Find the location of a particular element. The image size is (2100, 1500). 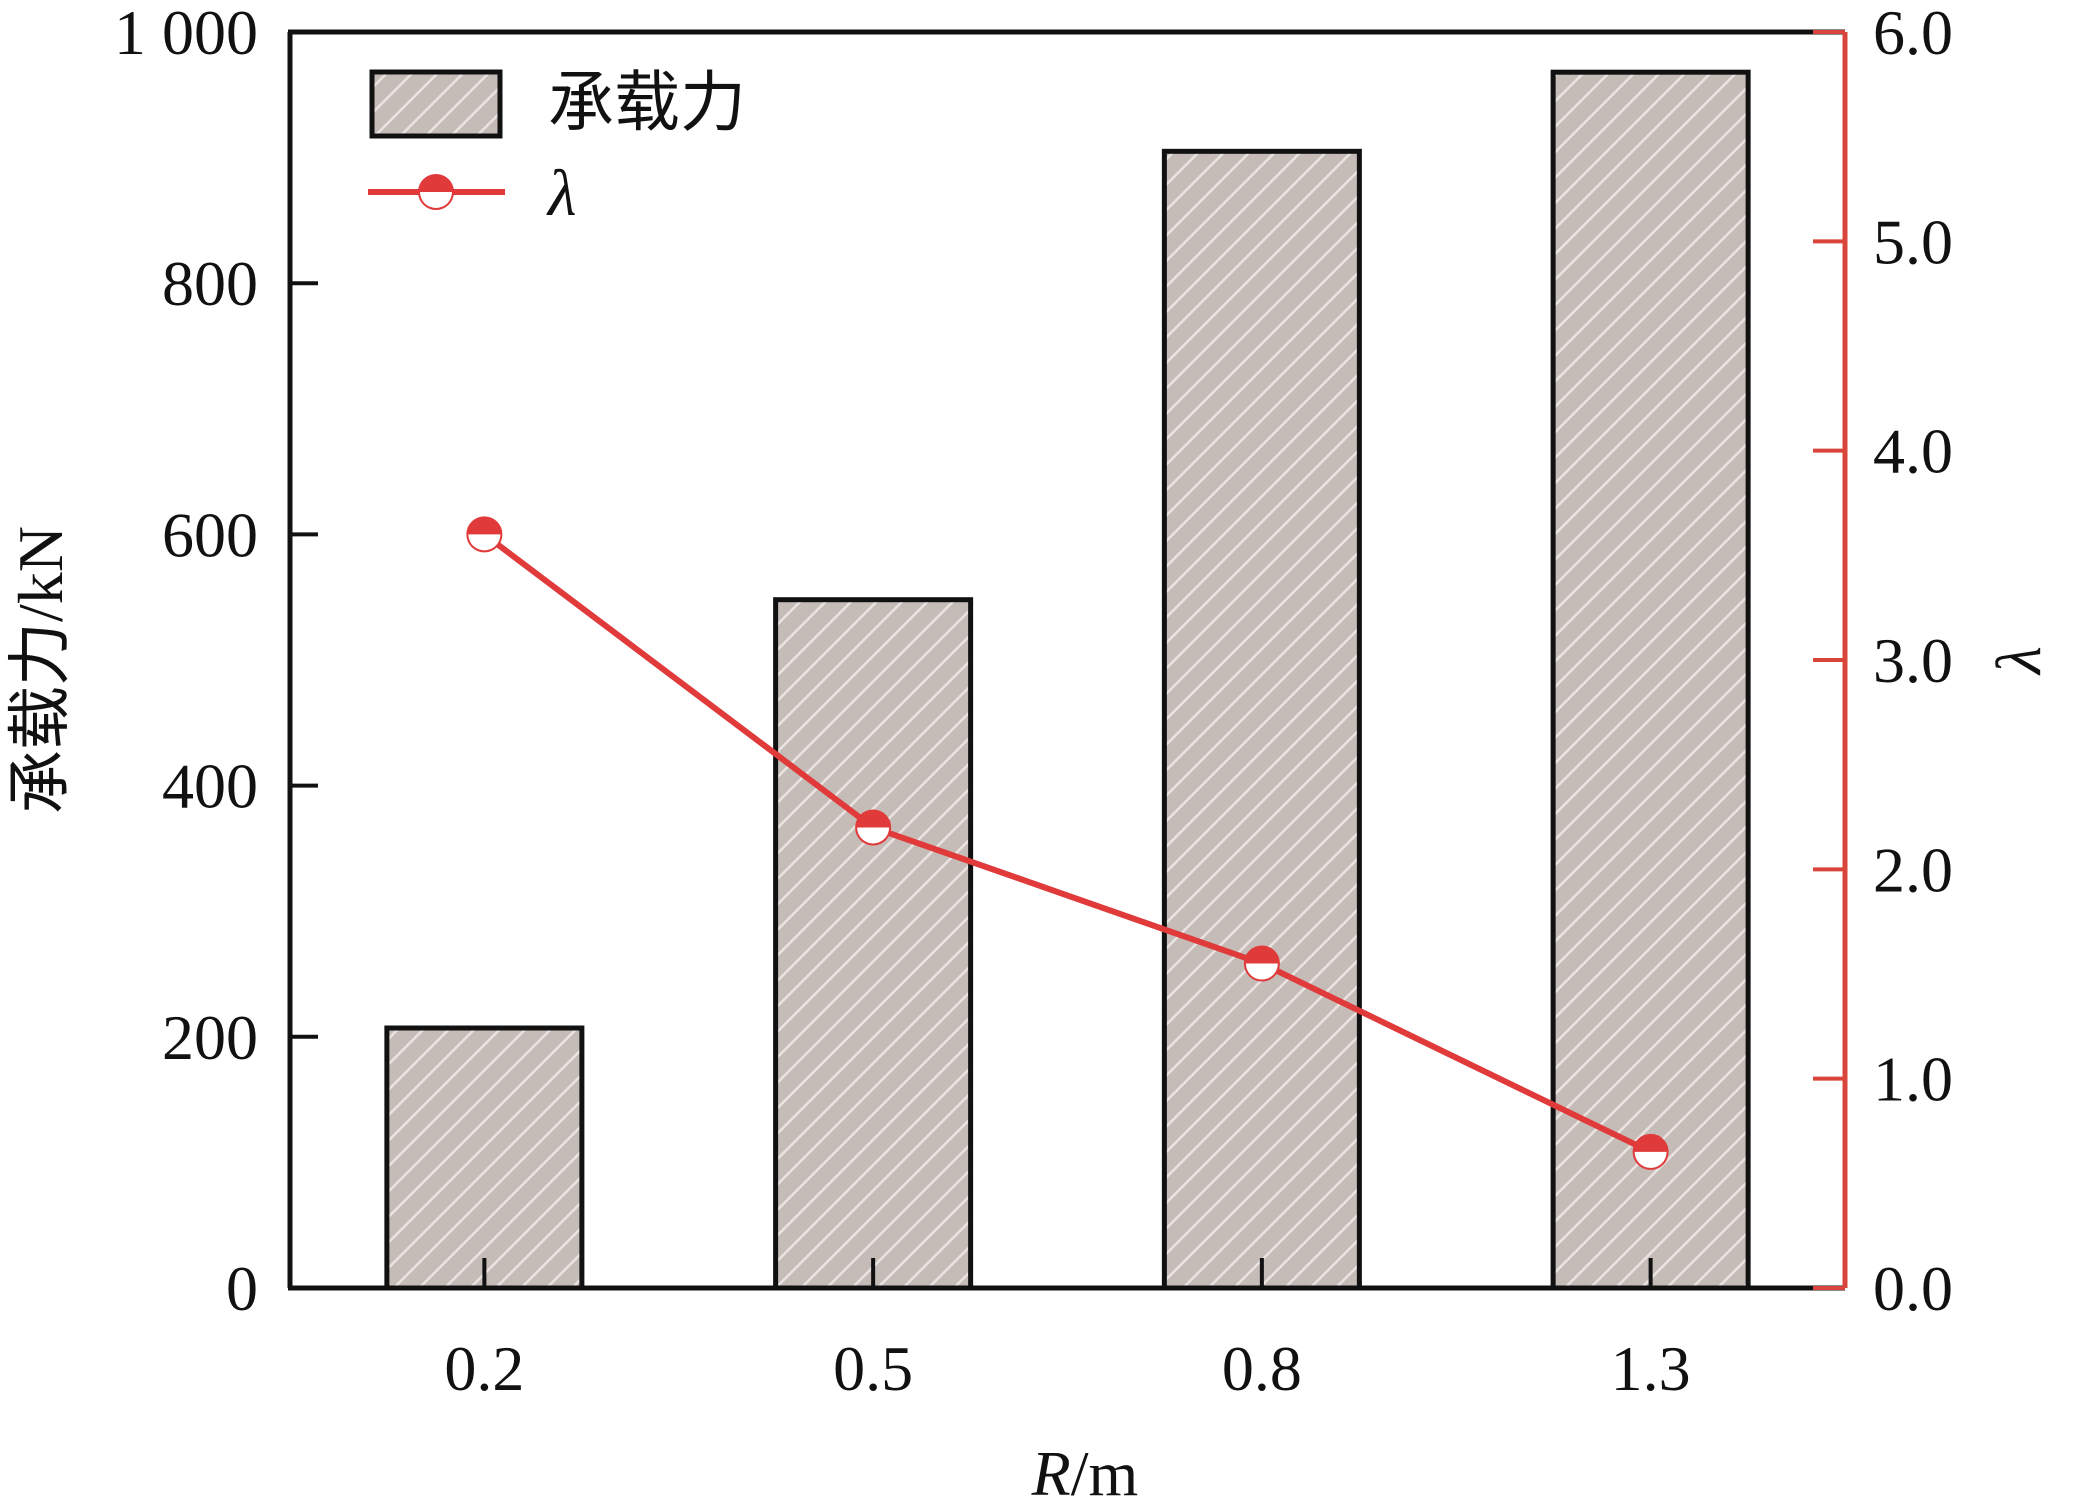

x-axis-title-unit: /m is located at coordinates (1105, 1469).